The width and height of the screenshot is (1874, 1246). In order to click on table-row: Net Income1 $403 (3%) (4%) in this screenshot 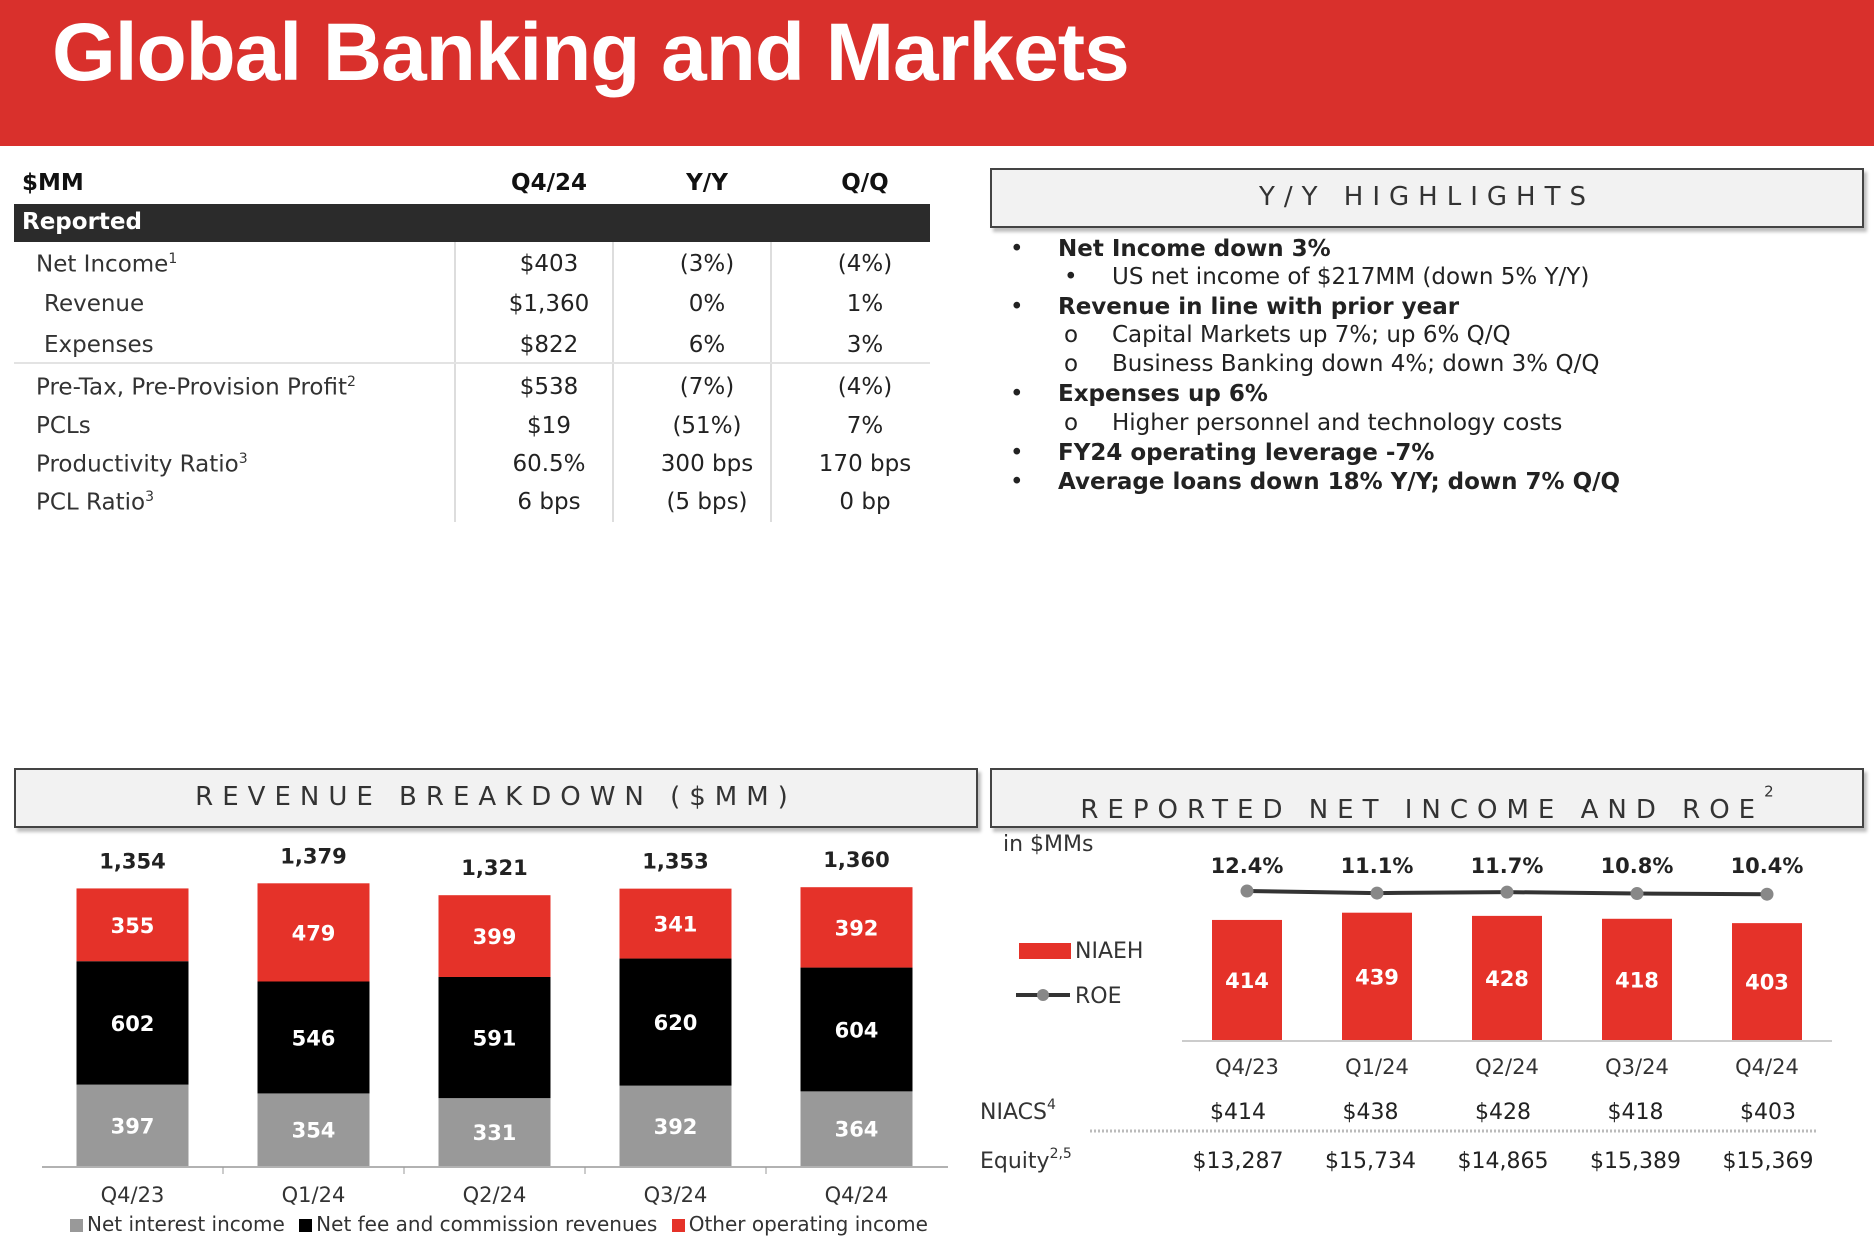, I will do `click(472, 265)`.